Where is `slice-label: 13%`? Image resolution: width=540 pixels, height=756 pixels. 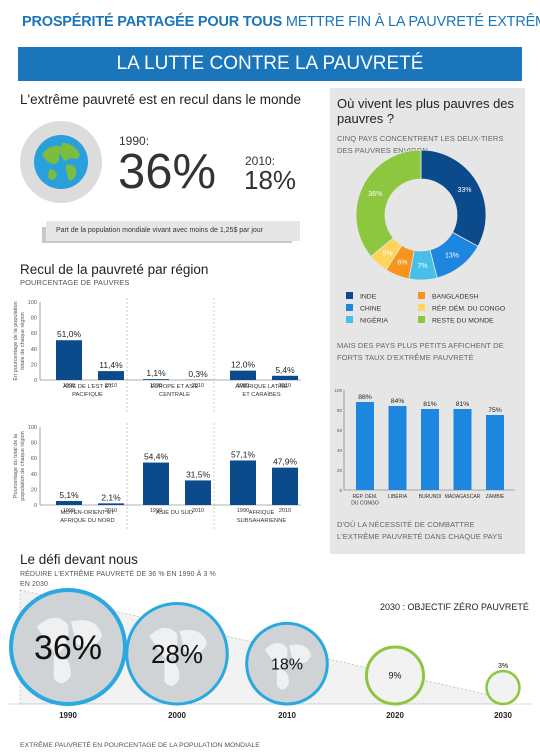 slice-label: 13% is located at coordinates (452, 255).